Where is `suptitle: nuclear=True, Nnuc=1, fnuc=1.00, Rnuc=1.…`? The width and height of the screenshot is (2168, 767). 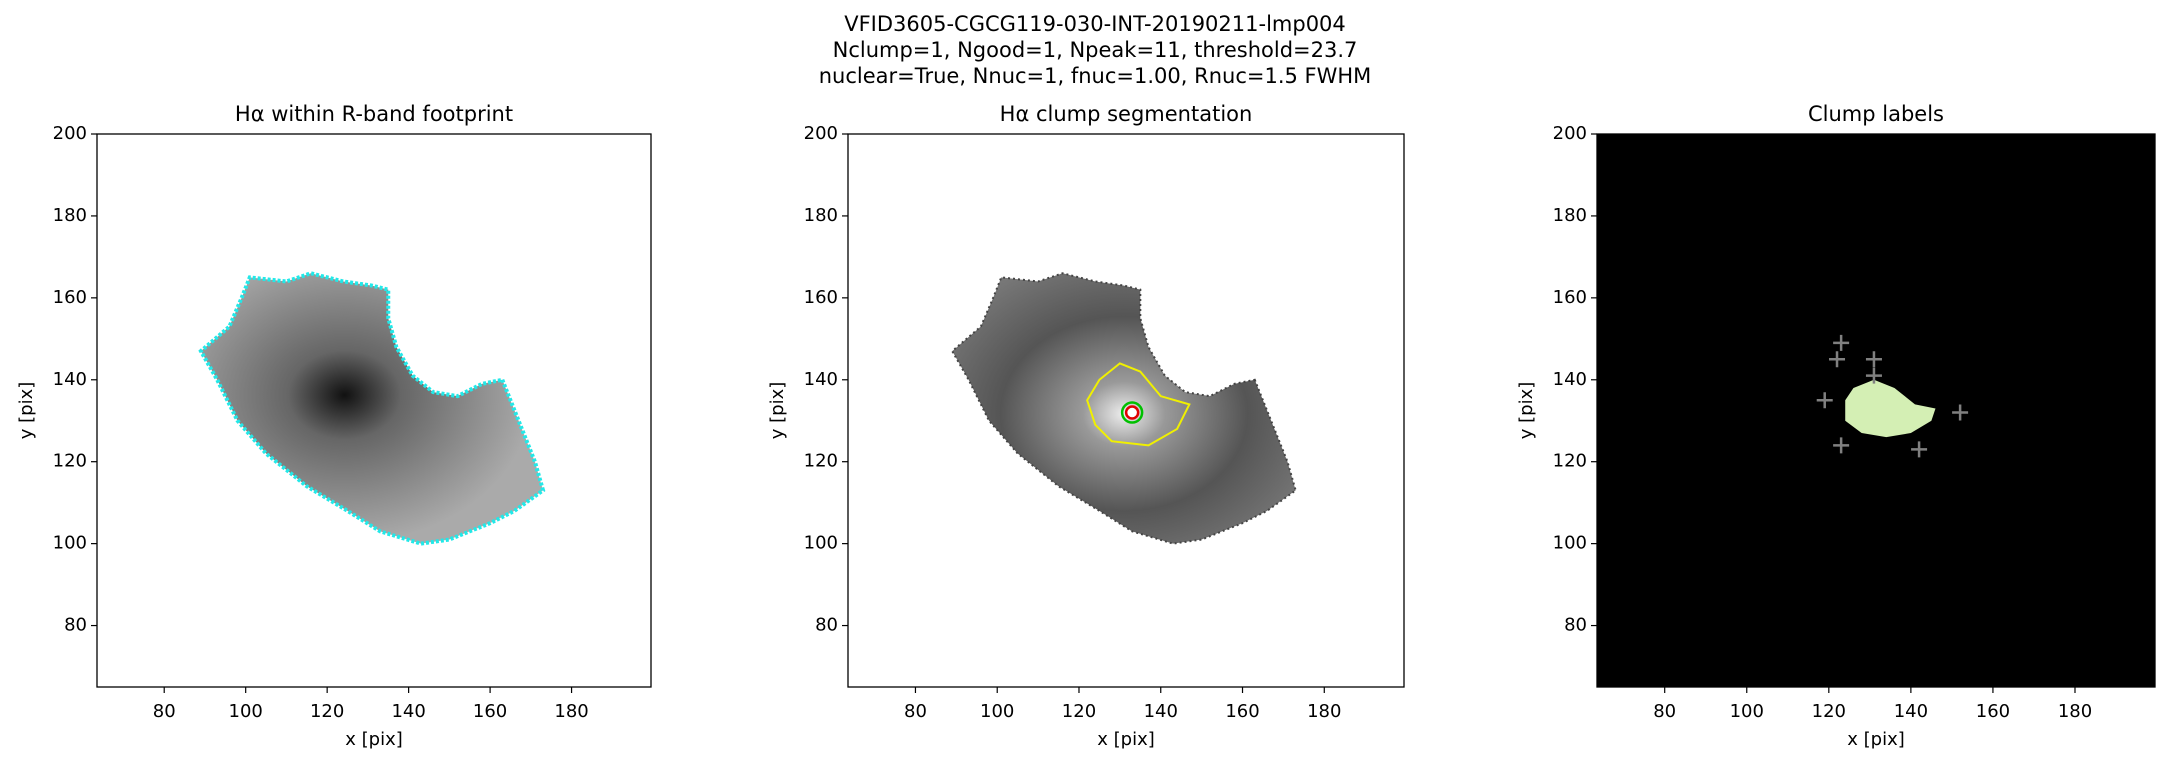
suptitle: nuclear=True, Nnuc=1, fnuc=1.00, Rnuc=1.… is located at coordinates (1095, 76).